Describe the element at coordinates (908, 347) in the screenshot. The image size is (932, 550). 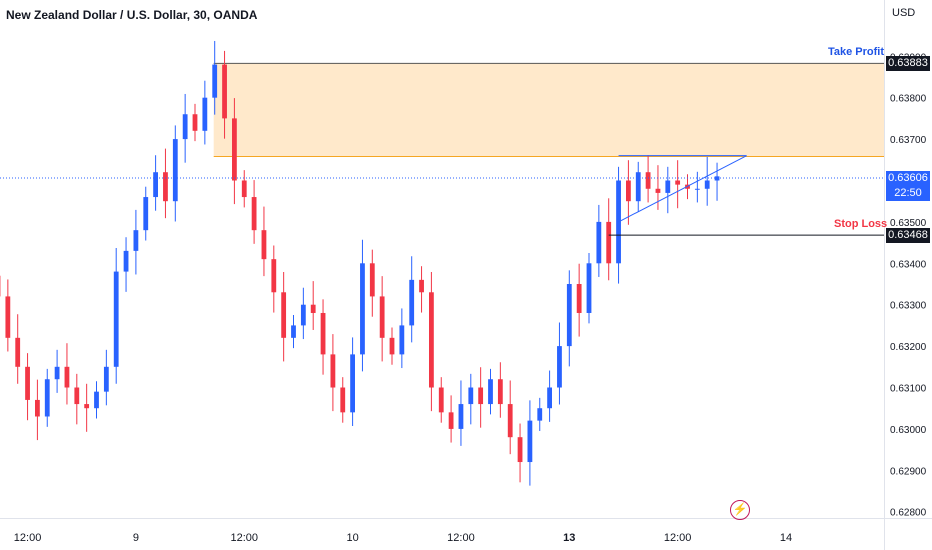
I see `y-tick-label: 0.63200` at that location.